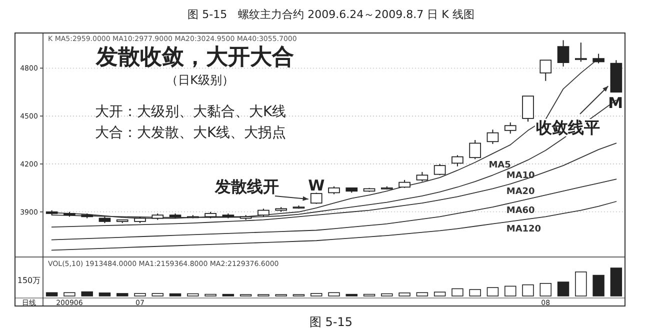 Image resolution: width=662 pixels, height=335 pixels. I want to click on annotation: 发散线开, so click(246, 186).